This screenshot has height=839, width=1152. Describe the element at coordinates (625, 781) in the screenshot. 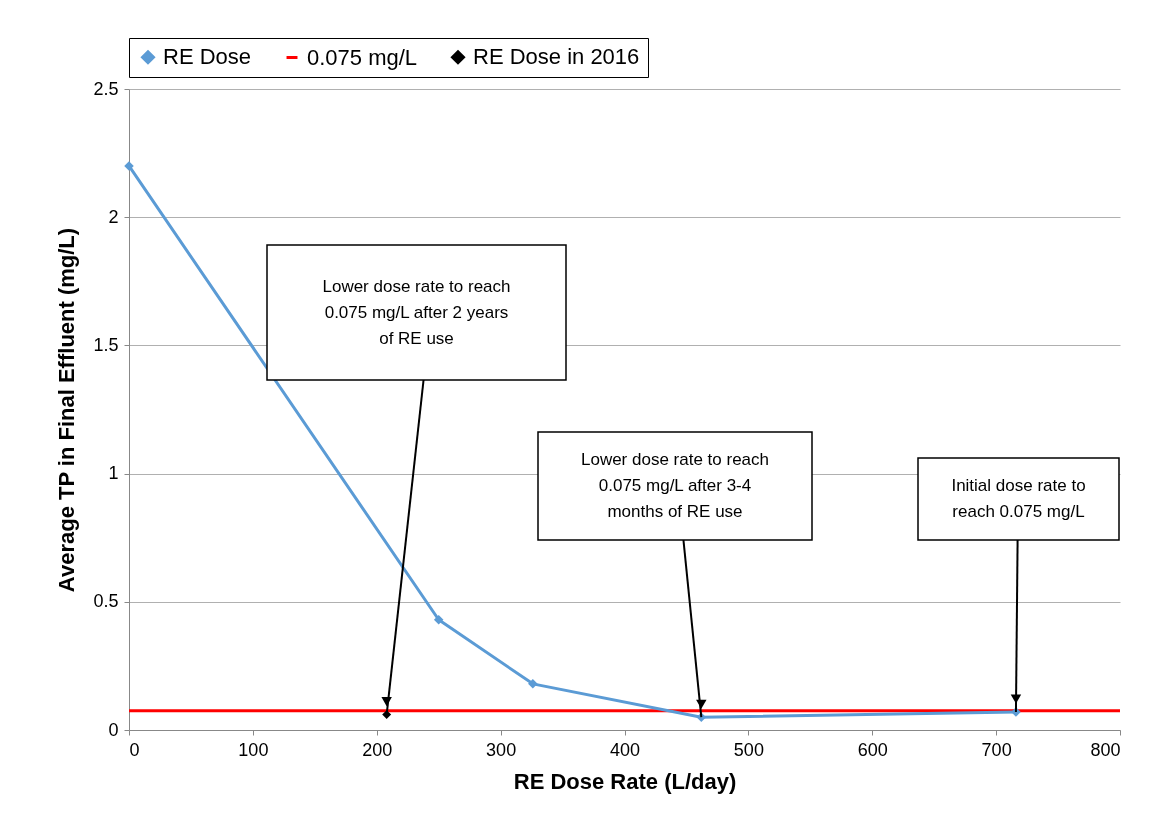

I see `x-axis-title: RE Dose Rate (L/day)` at that location.